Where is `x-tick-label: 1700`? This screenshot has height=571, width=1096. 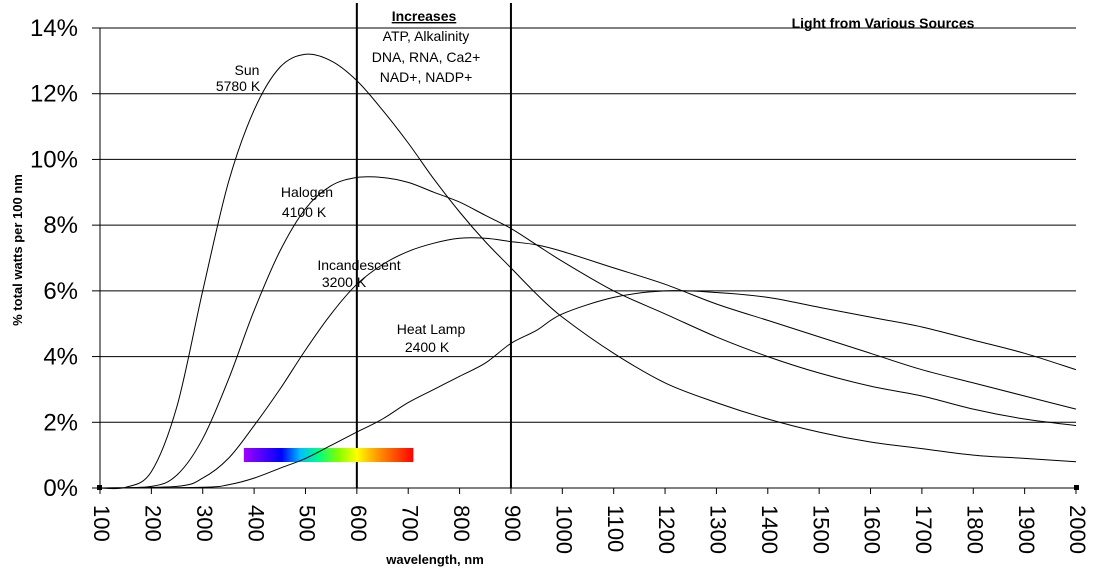
x-tick-label: 1700 is located at coordinates (923, 529).